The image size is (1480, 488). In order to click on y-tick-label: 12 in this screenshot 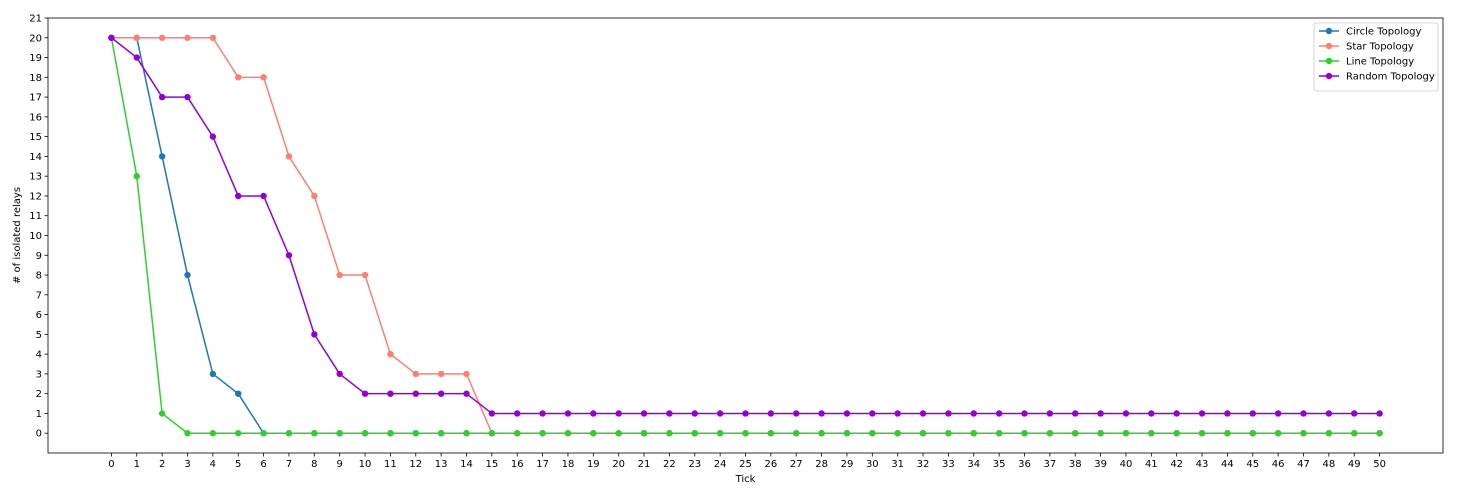, I will do `click(35, 196)`.